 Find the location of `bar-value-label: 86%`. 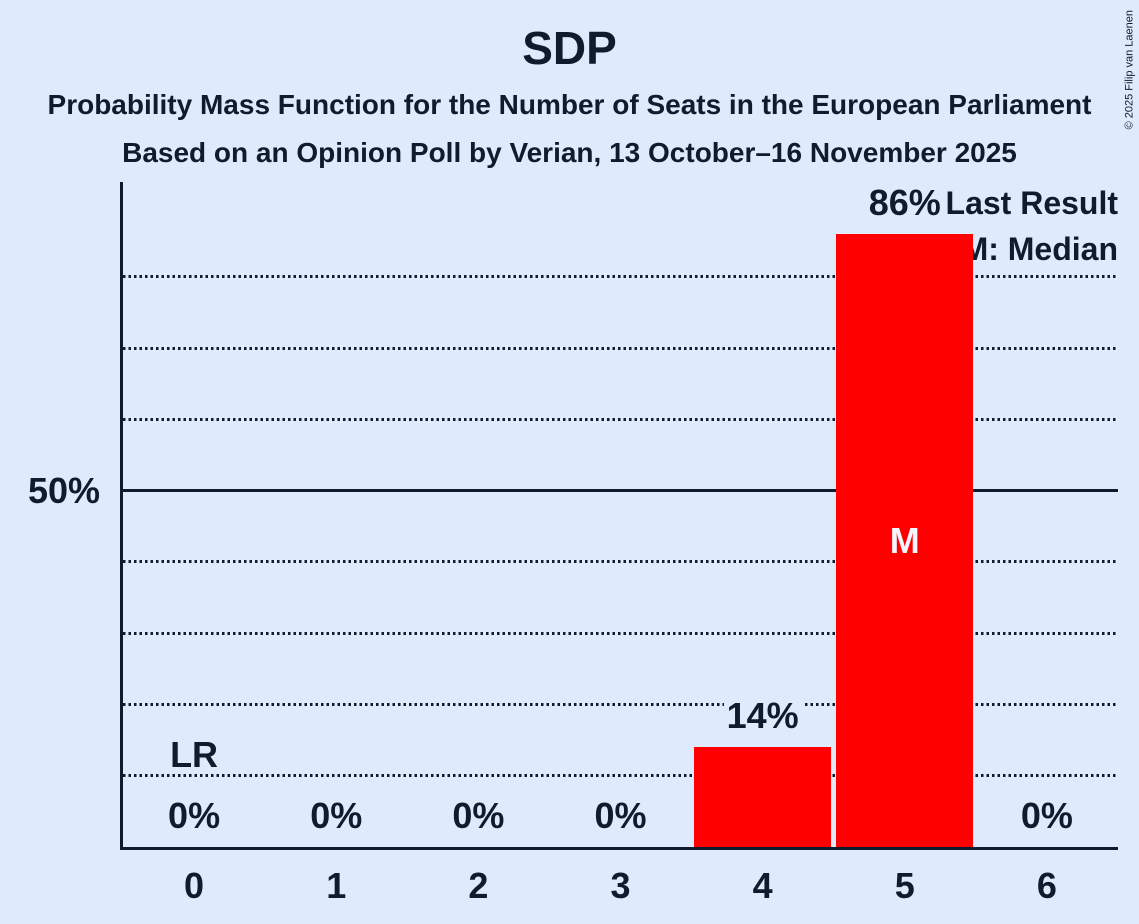

bar-value-label: 86% is located at coordinates (905, 203).